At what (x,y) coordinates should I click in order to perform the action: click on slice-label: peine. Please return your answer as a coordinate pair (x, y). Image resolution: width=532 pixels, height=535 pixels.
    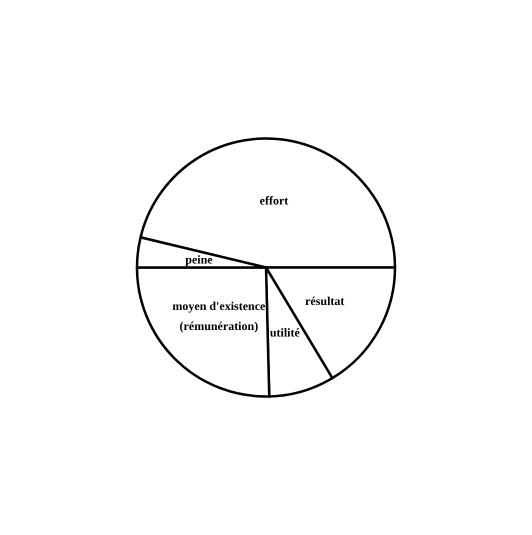
    Looking at the image, I should click on (199, 259).